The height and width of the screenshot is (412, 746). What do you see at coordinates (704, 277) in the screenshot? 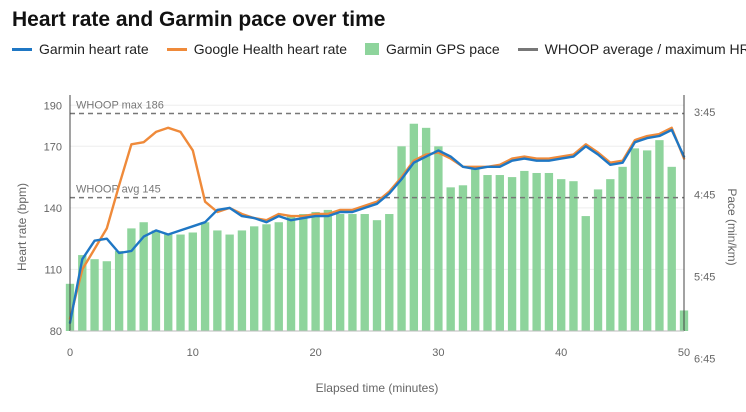
I see `y-tick-right-label: 5:45` at bounding box center [704, 277].